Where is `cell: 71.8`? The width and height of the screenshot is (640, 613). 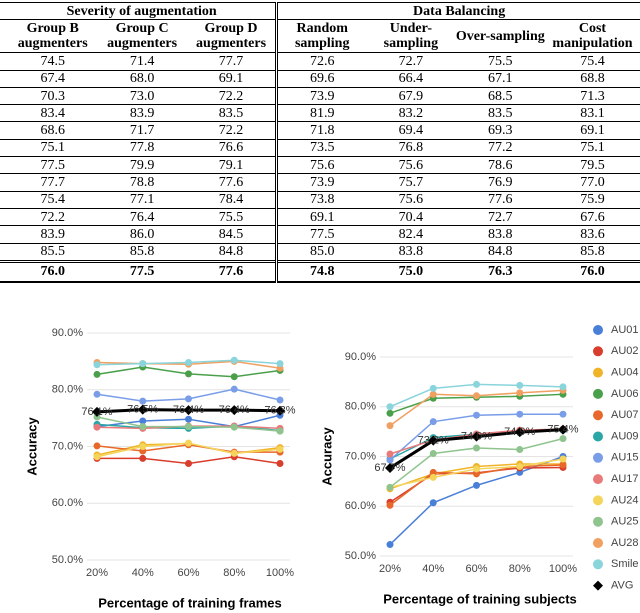
cell: 71.8 is located at coordinates (321, 130).